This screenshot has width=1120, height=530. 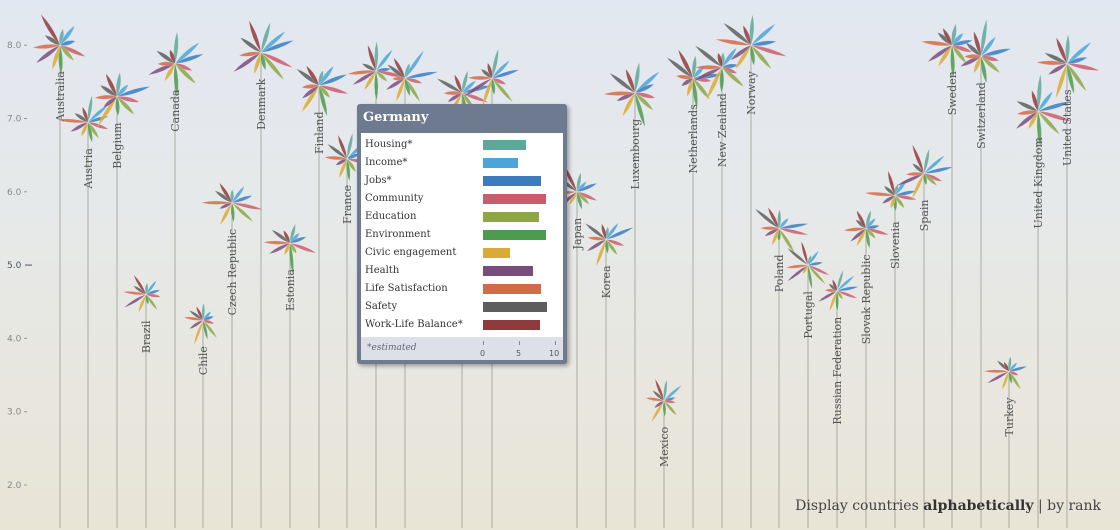 What do you see at coordinates (289, 375) in the screenshot?
I see `country-flower: Estonia` at bounding box center [289, 375].